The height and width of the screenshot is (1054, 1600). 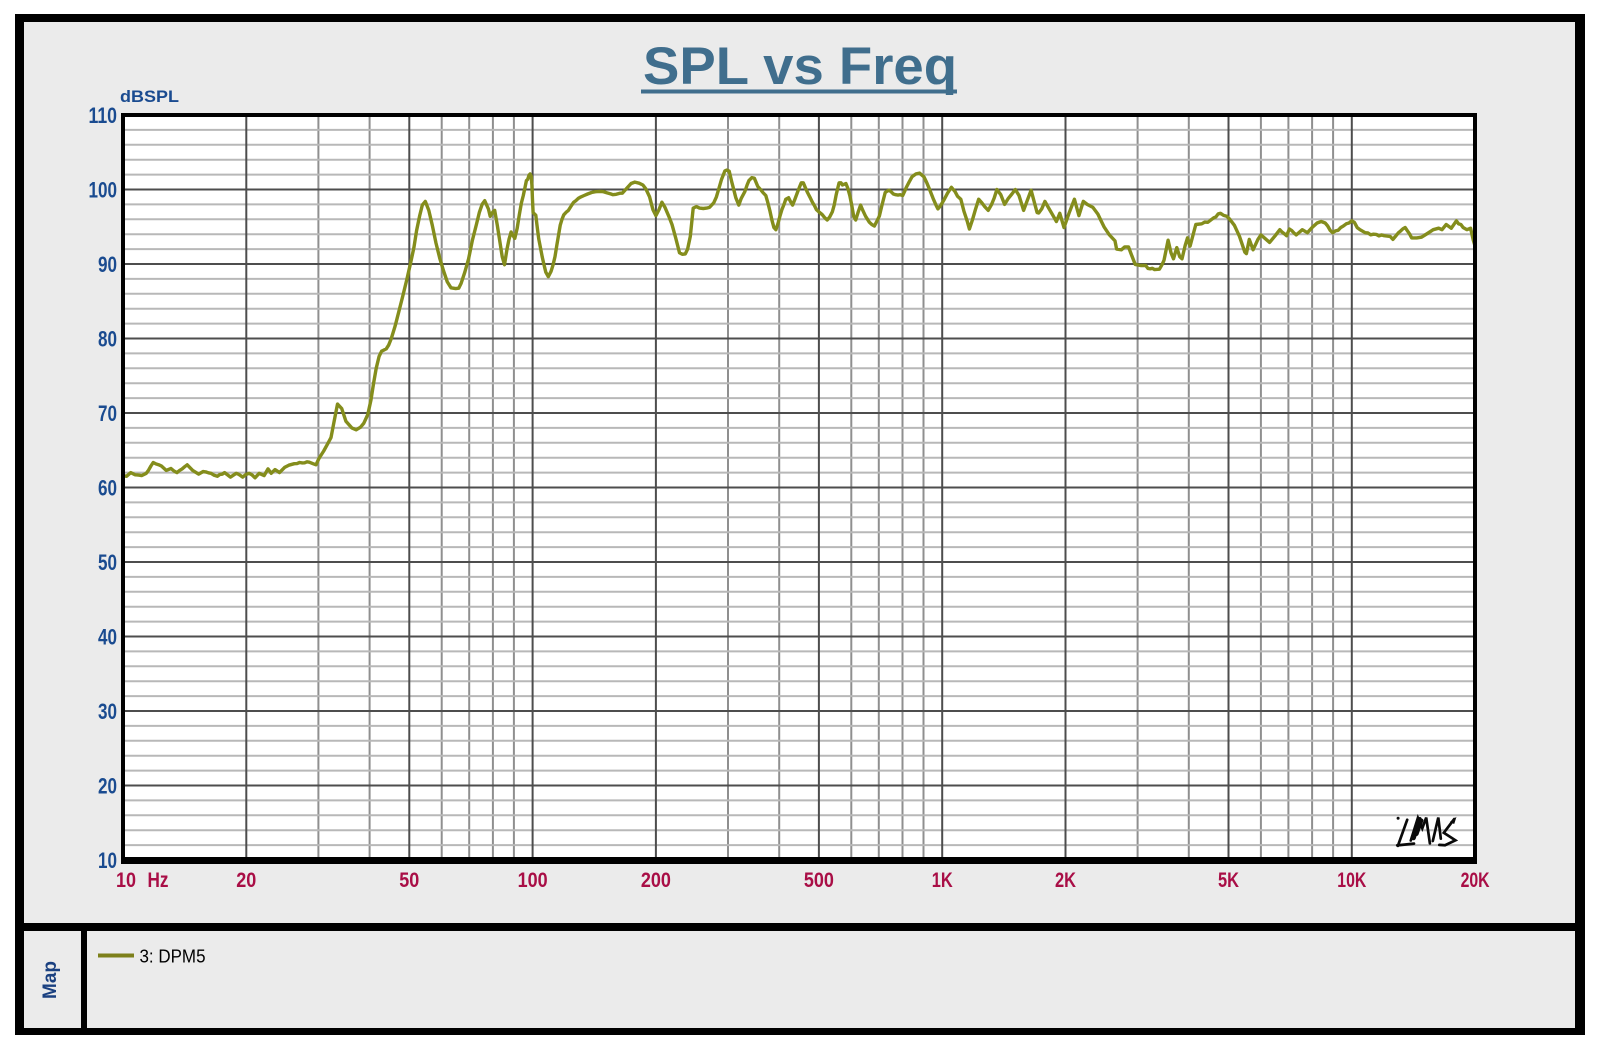 What do you see at coordinates (819, 880) in the screenshot?
I see `svg-text: 500` at bounding box center [819, 880].